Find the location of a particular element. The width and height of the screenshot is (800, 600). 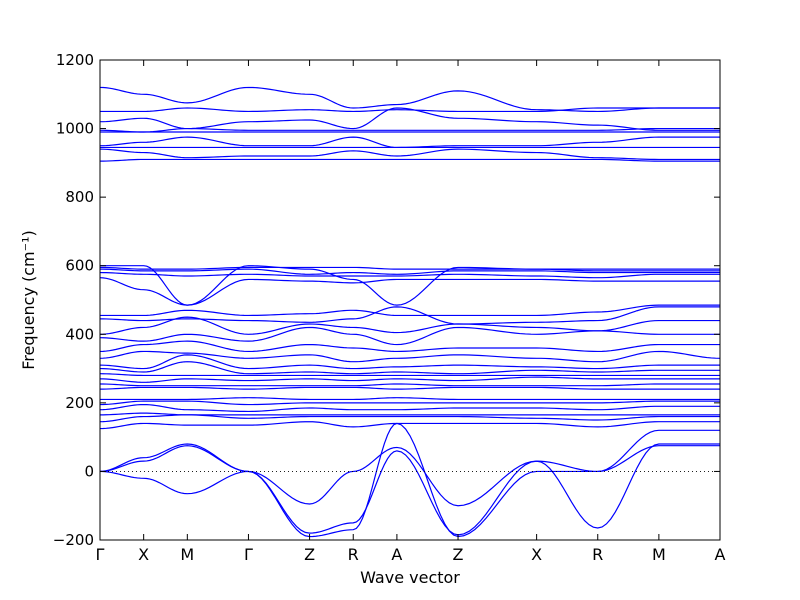

y-tick-label: −200 is located at coordinates (73, 540).